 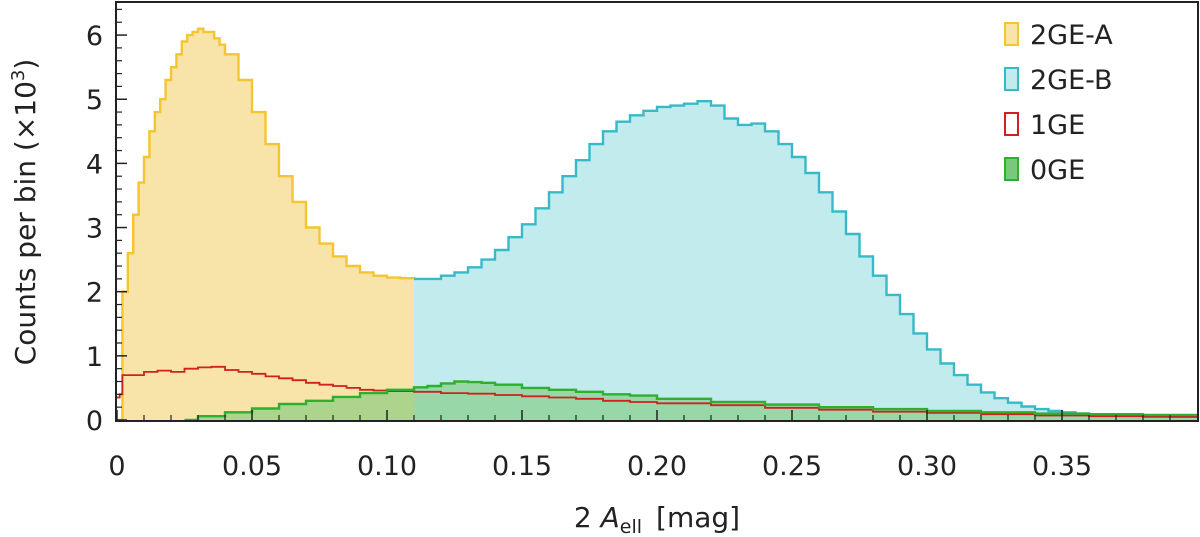 I want to click on x-axis-title: 2 Aell [mag], so click(x=657, y=519).